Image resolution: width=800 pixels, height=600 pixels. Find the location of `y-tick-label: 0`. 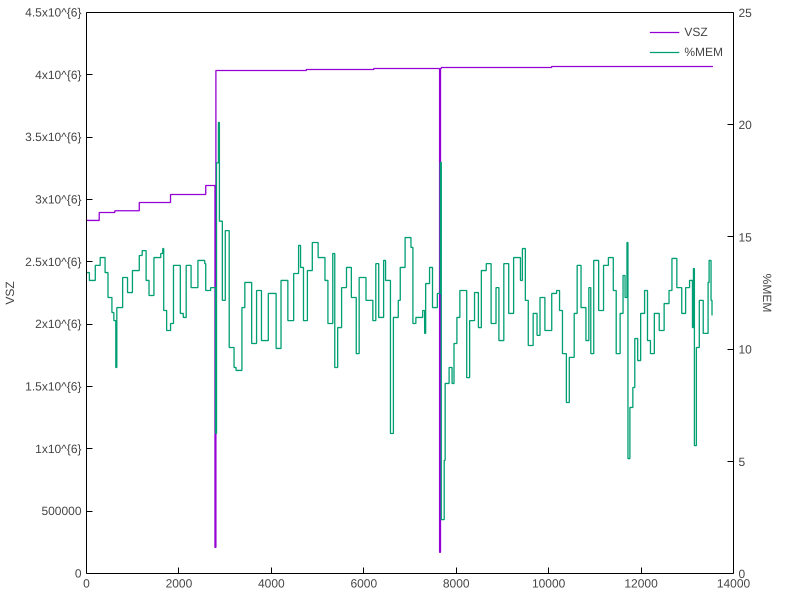

y-tick-label: 0 is located at coordinates (78, 573).